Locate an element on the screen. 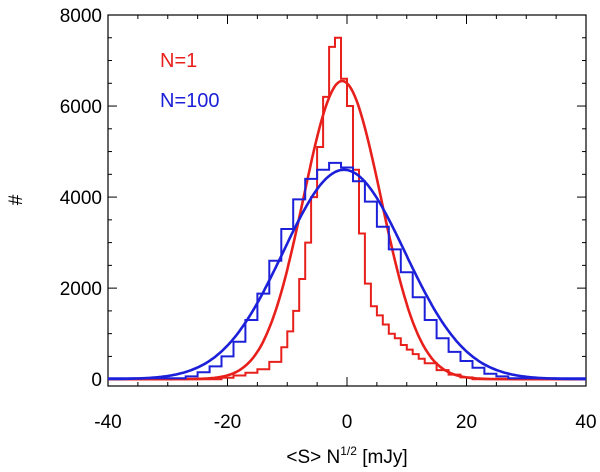  x-axis-label-sup: 1/2 is located at coordinates (348, 451).